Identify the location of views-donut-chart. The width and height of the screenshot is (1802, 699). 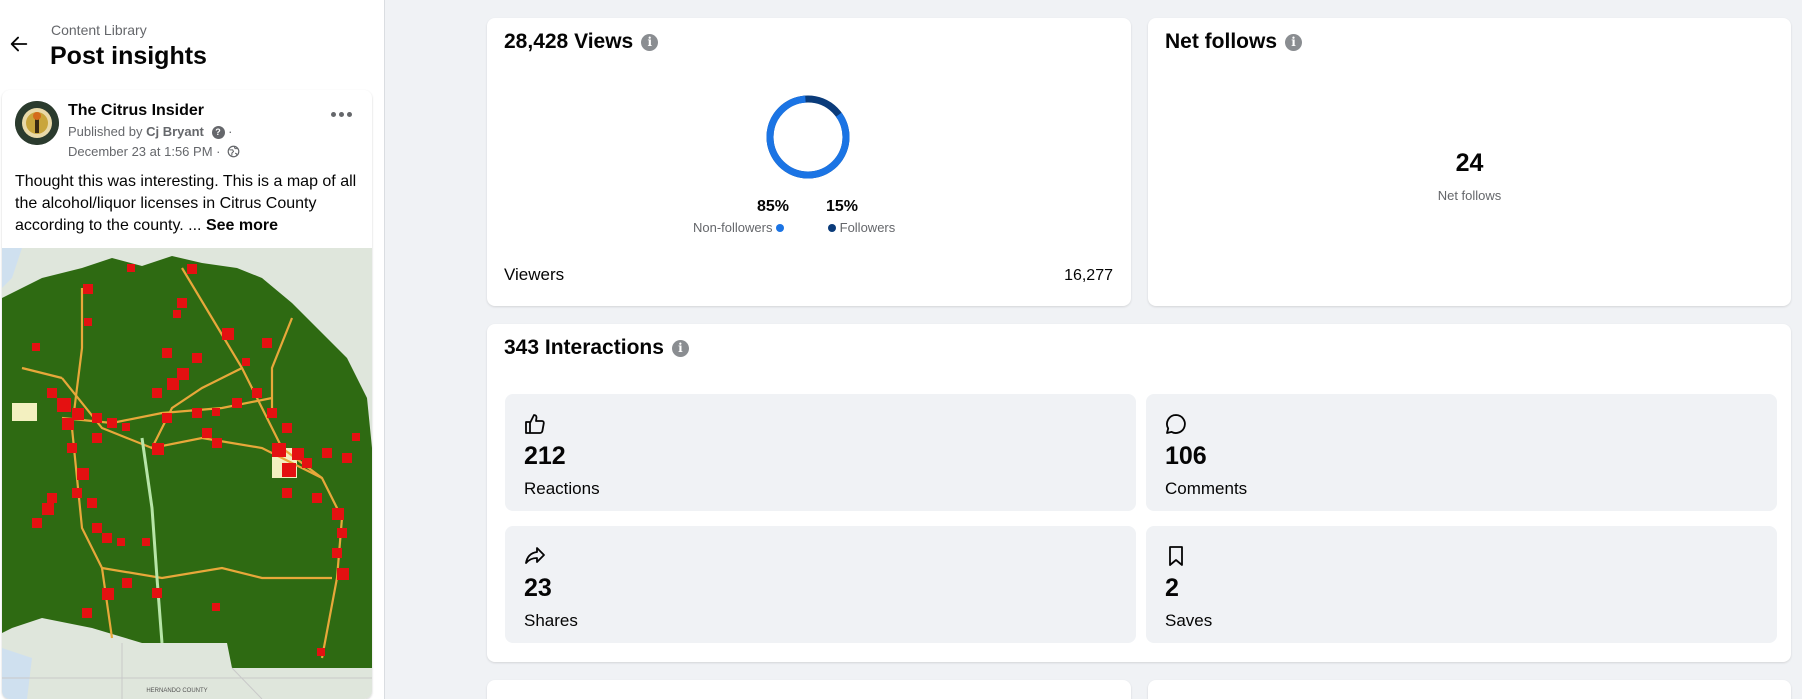
(808, 137).